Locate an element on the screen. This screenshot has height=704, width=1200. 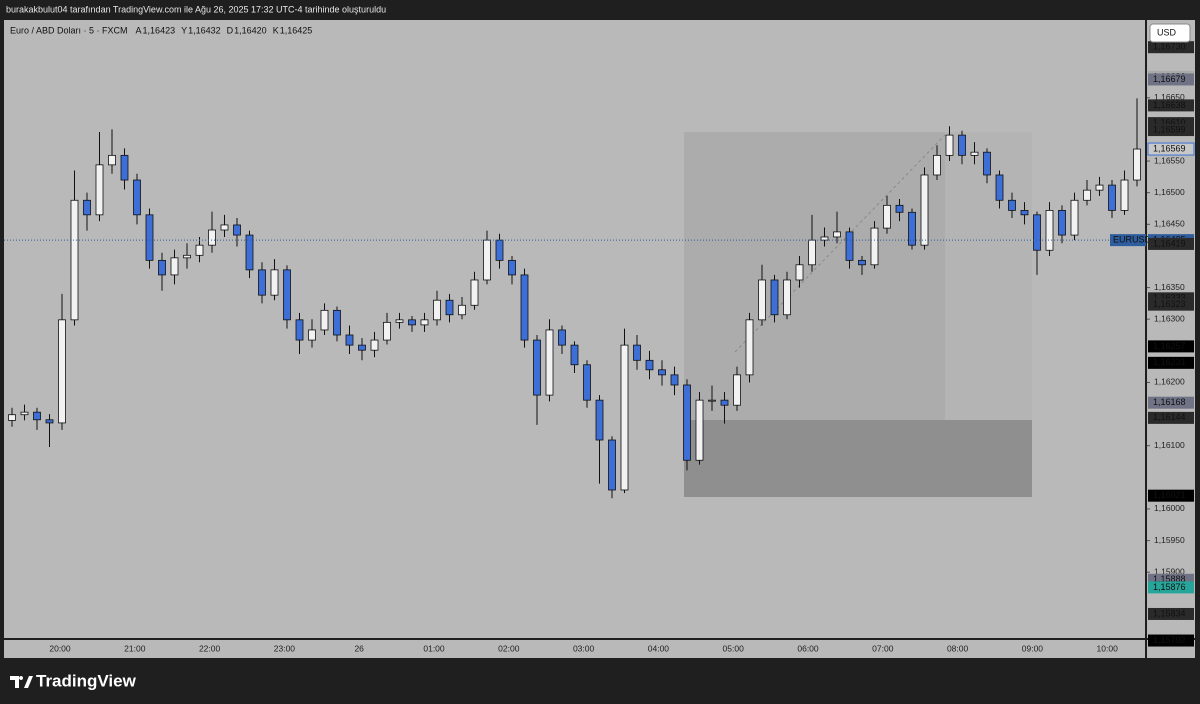
trend-line is located at coordinates (840, 243).